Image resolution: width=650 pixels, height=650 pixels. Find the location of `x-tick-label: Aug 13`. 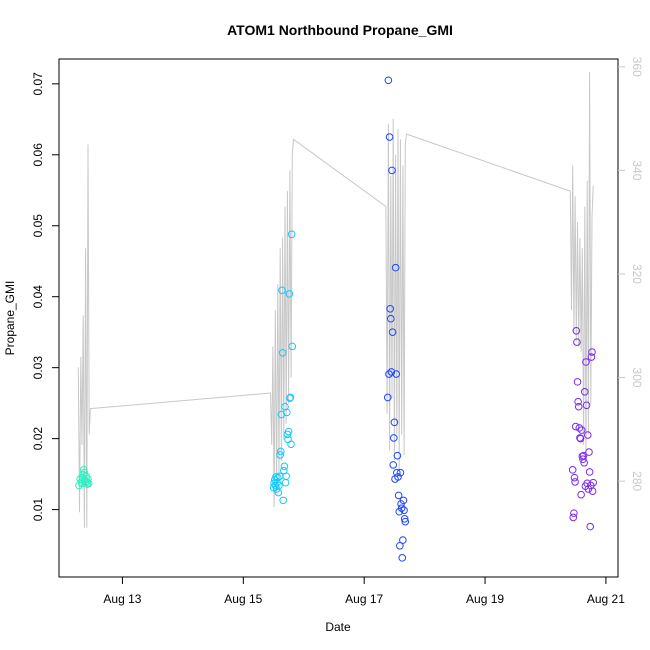

x-tick-label: Aug 13 is located at coordinates (122, 599).